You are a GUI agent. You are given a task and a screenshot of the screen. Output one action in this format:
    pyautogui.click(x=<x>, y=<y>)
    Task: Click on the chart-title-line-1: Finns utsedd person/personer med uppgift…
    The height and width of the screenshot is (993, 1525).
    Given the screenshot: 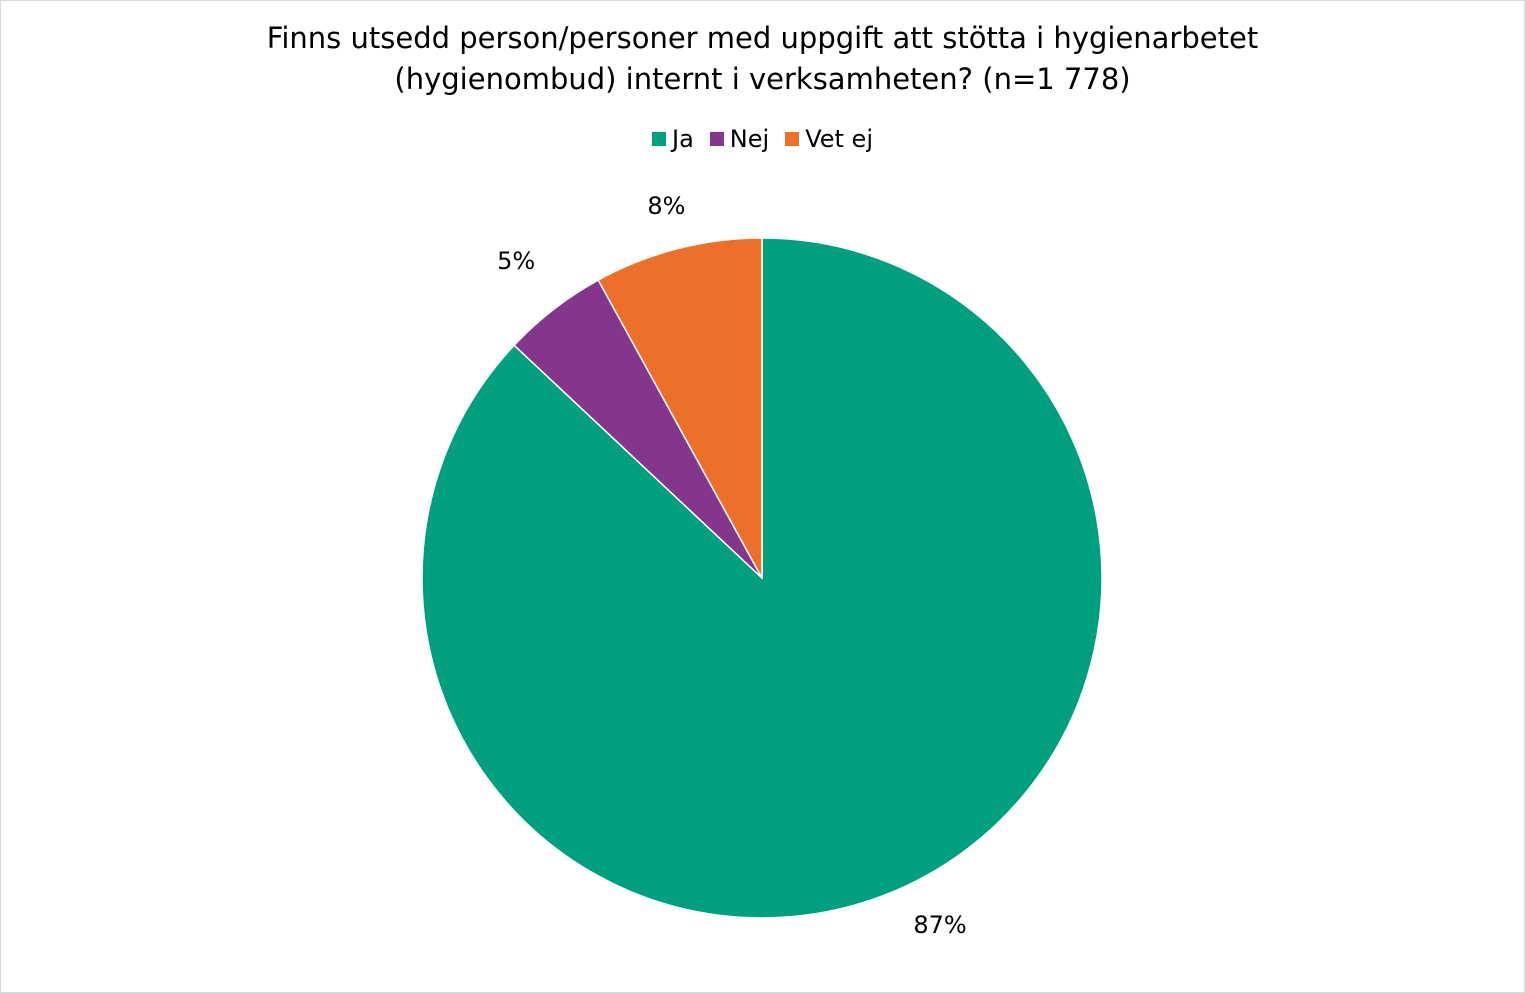 What is the action you would take?
    pyautogui.click(x=762, y=38)
    